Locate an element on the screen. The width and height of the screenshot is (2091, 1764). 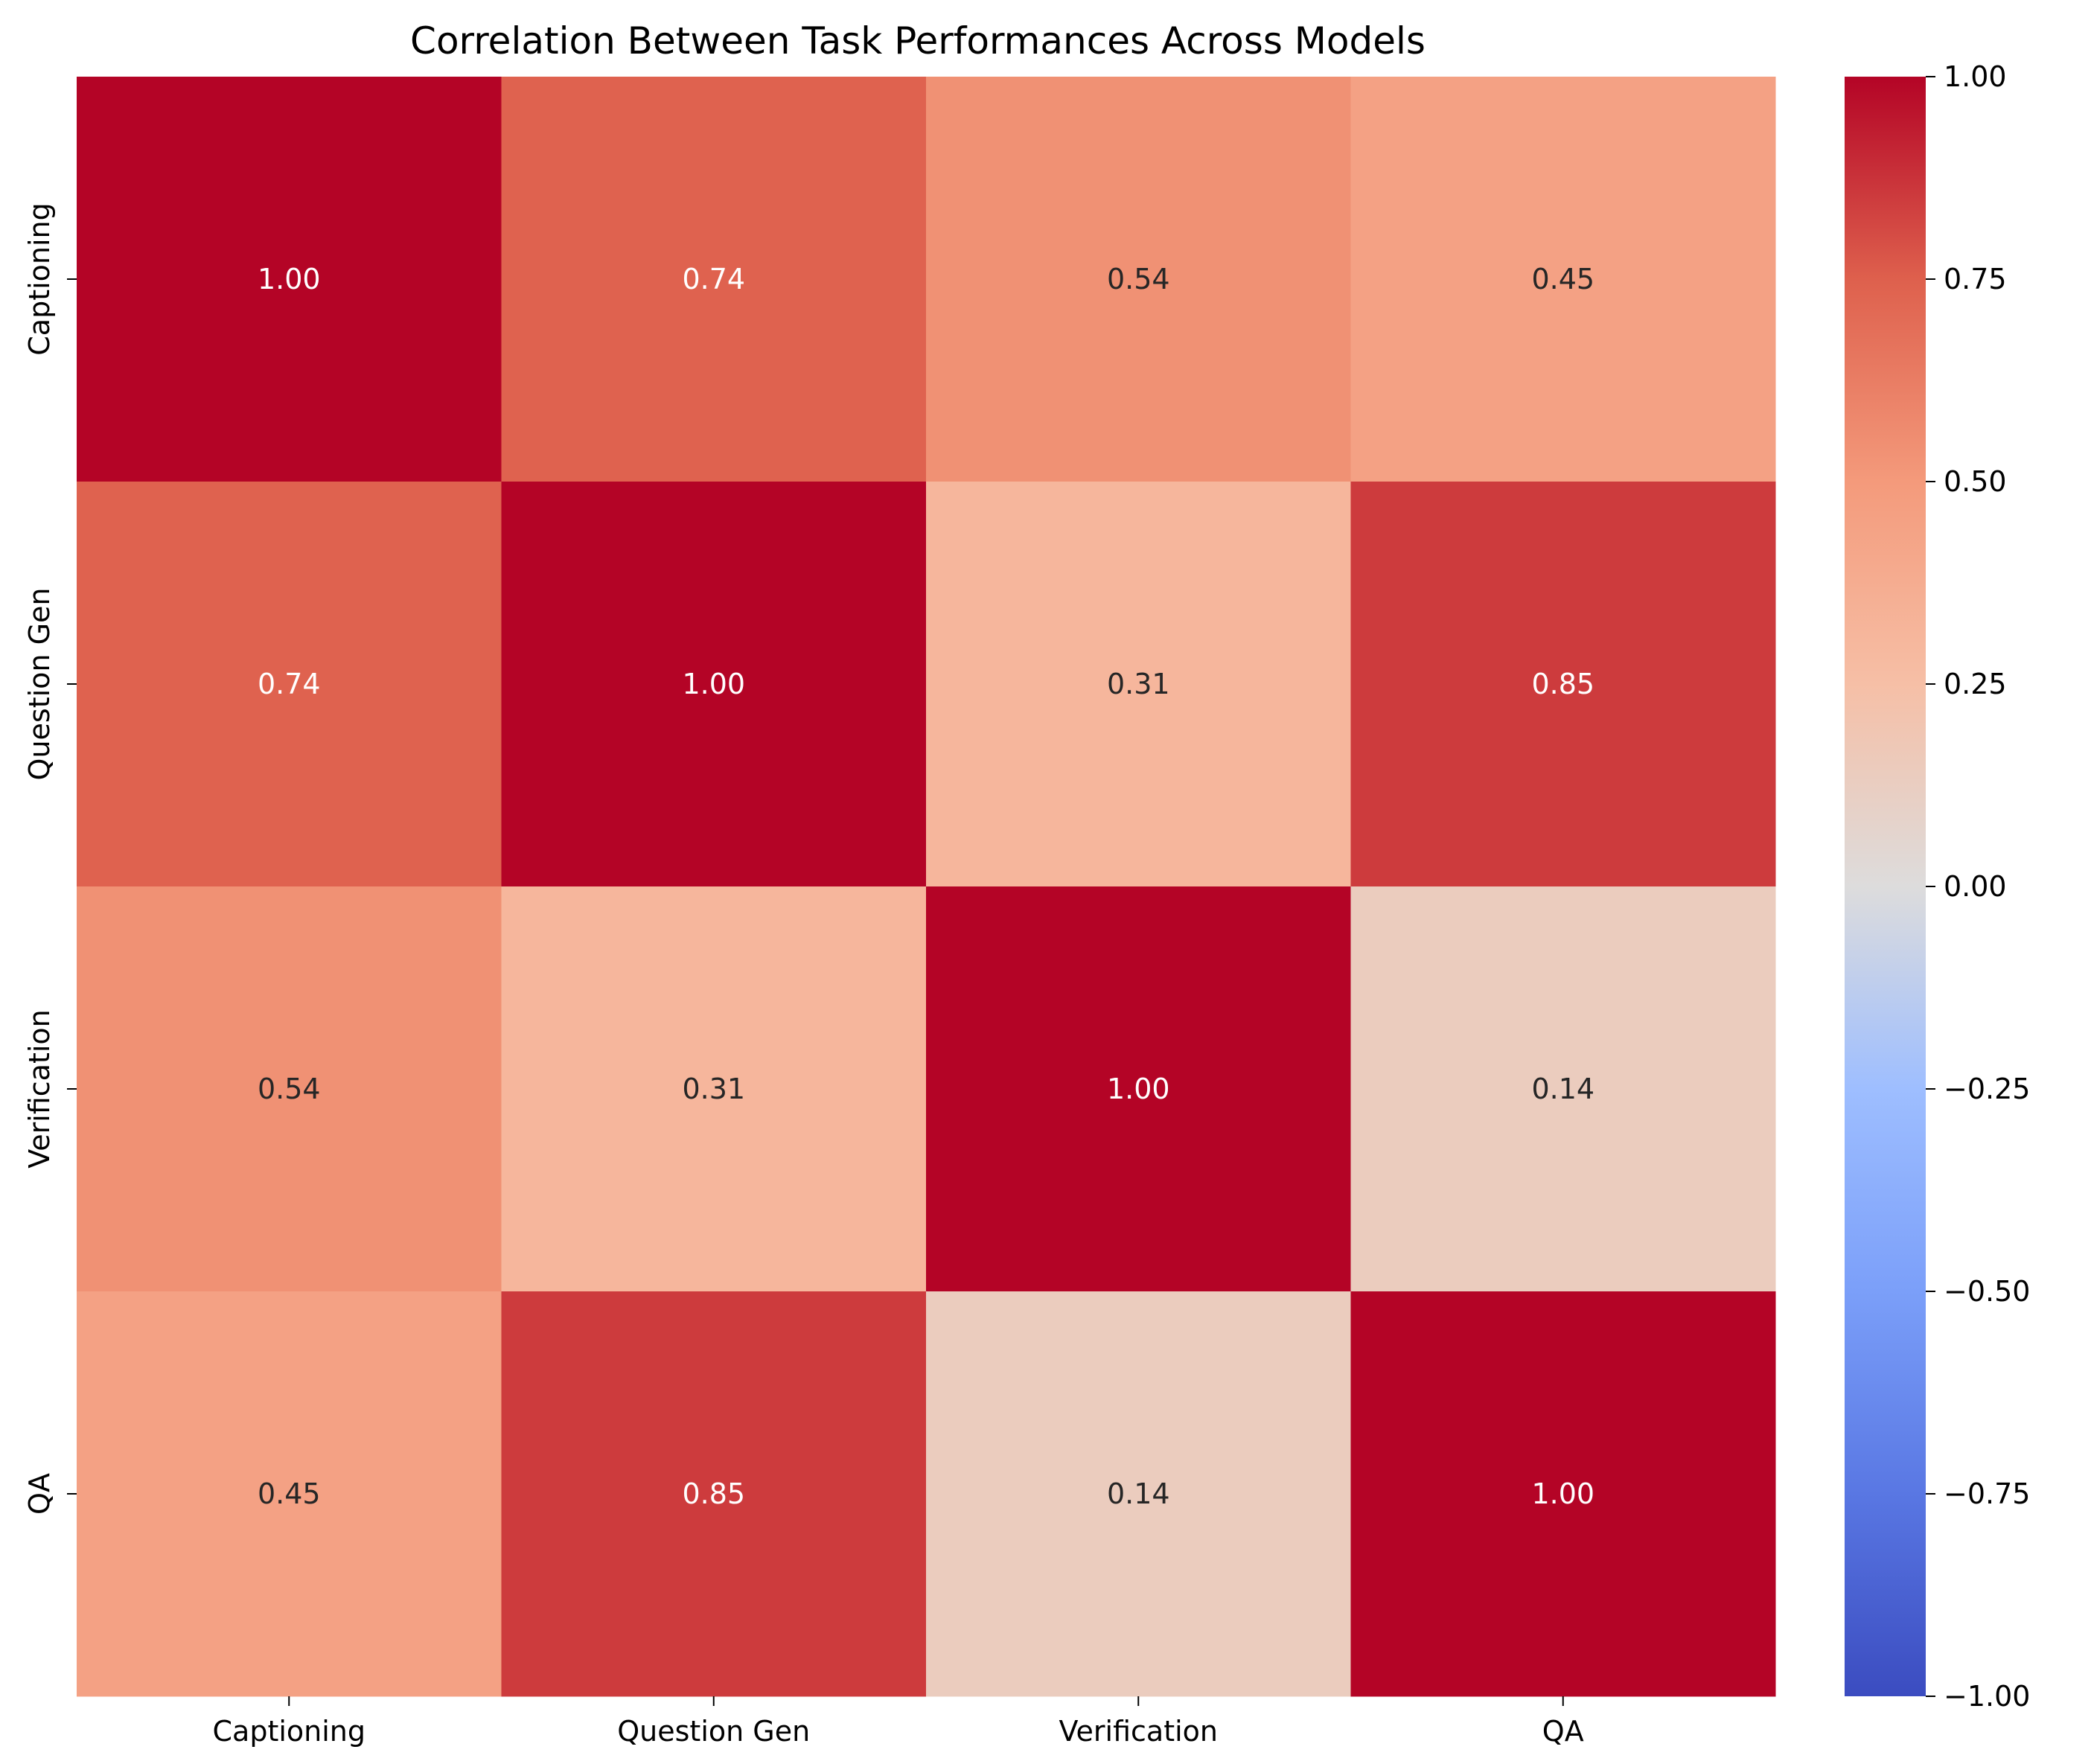
x-tick-label: QA is located at coordinates (1563, 1731).